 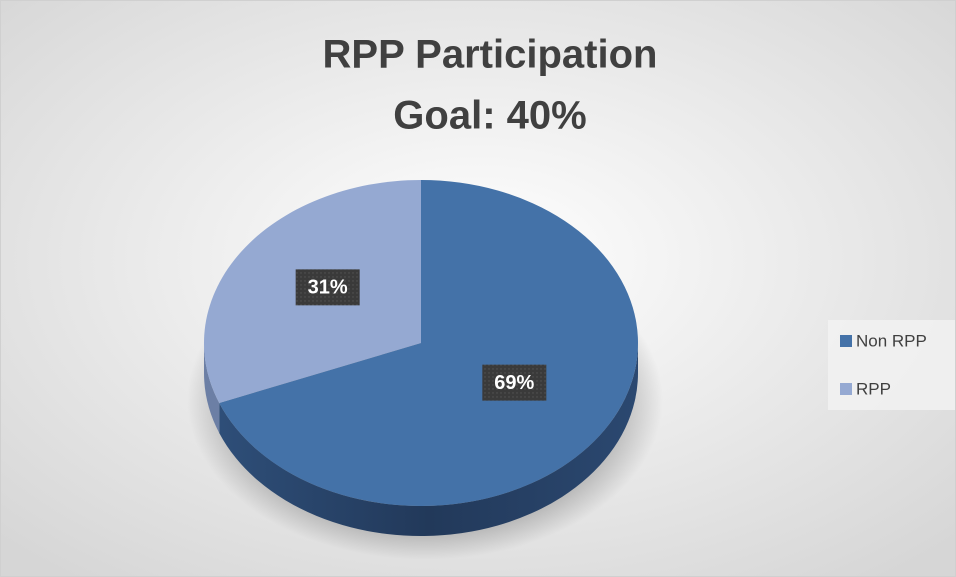 What do you see at coordinates (891, 340) in the screenshot?
I see `legend-label: Non RPP` at bounding box center [891, 340].